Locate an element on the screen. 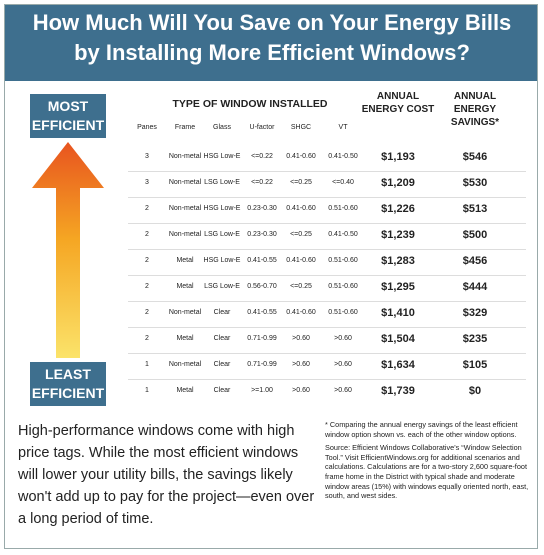  energy-savings: $500 is located at coordinates (475, 235).